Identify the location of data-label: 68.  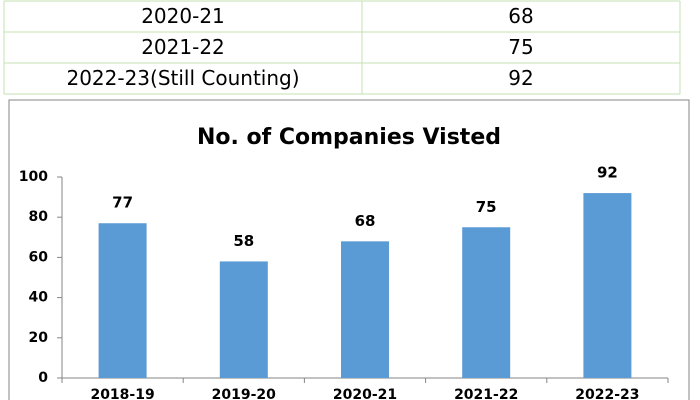
(365, 221).